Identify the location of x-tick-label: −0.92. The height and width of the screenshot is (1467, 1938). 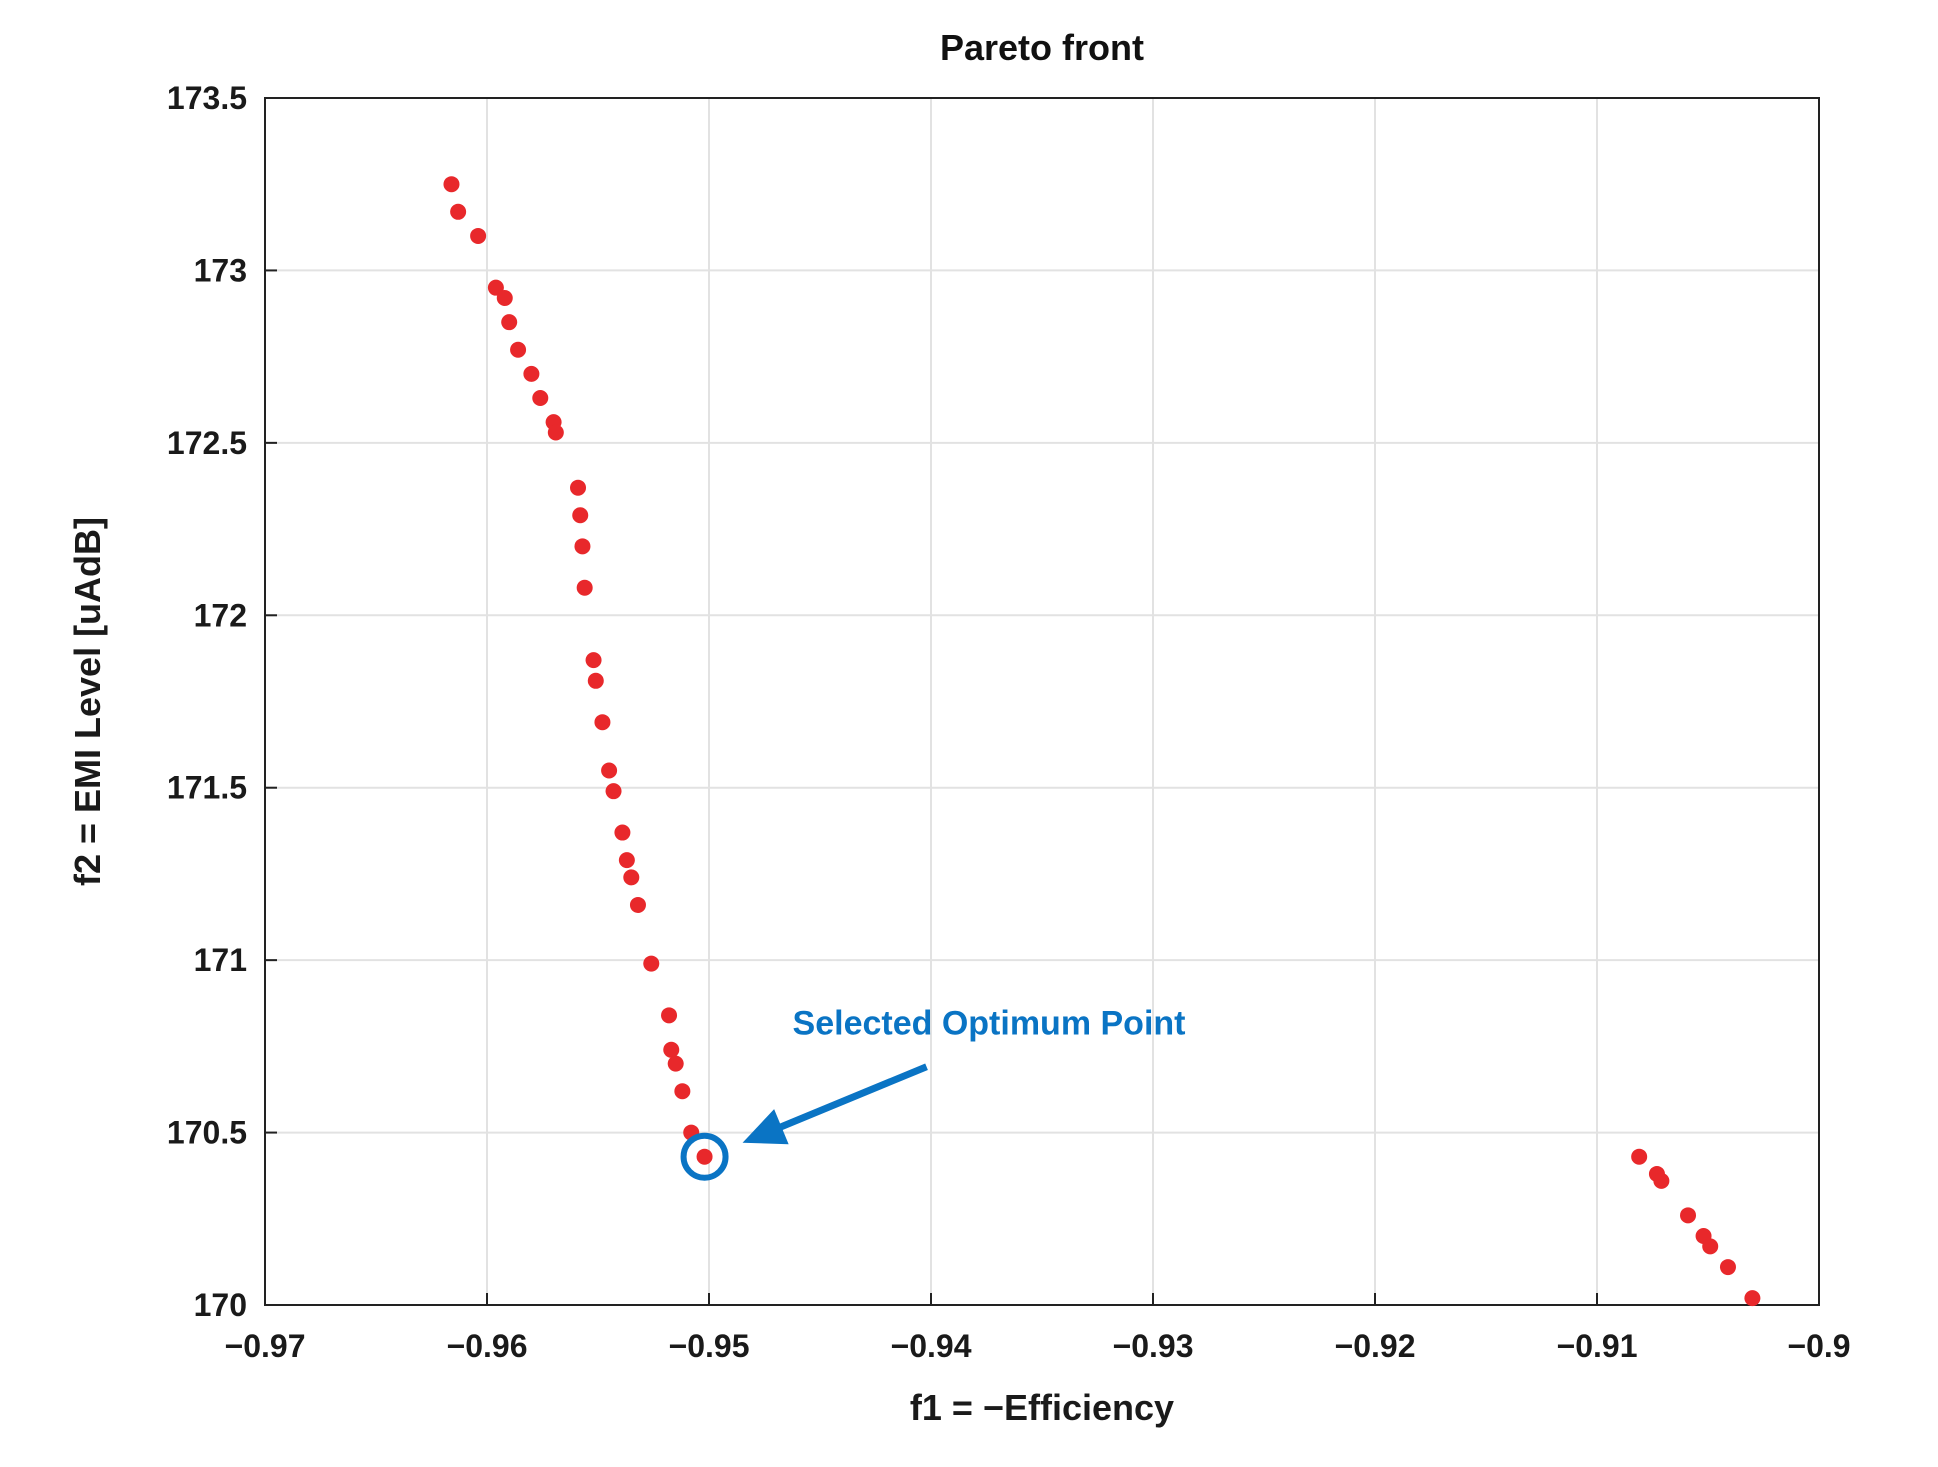
(1375, 1346).